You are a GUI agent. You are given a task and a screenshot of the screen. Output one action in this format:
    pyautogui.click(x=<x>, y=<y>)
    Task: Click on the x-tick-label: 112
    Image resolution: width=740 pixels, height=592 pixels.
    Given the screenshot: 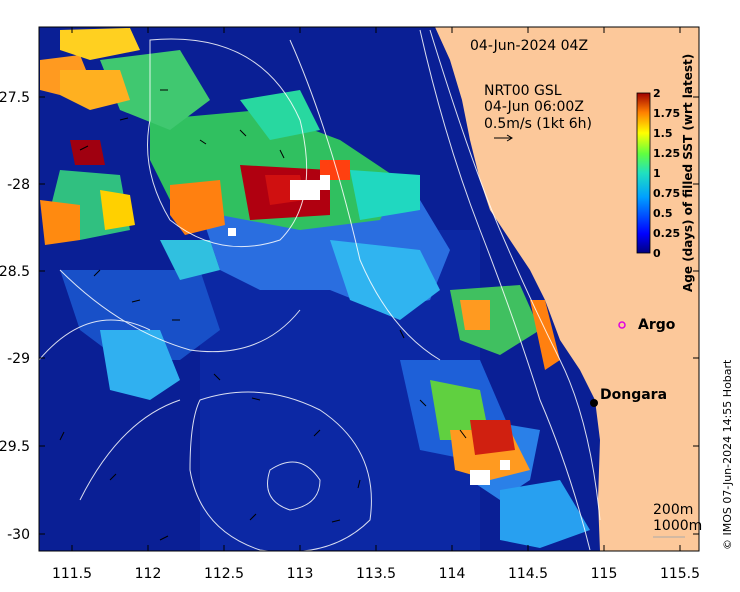 What is the action you would take?
    pyautogui.click(x=148, y=574)
    